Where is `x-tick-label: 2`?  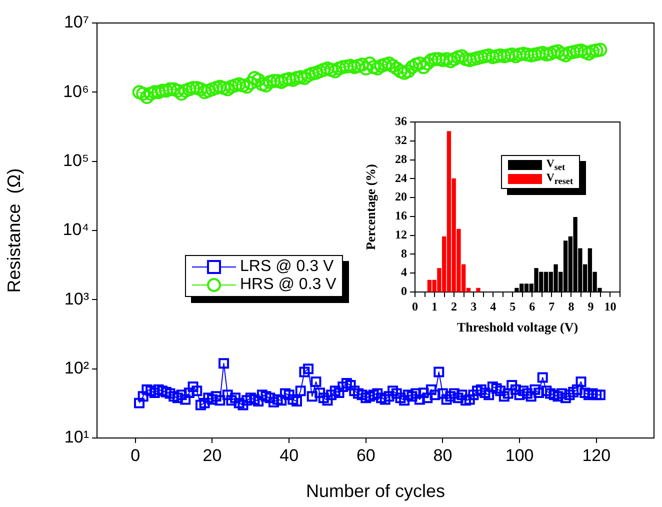
x-tick-label: 2 is located at coordinates (454, 306).